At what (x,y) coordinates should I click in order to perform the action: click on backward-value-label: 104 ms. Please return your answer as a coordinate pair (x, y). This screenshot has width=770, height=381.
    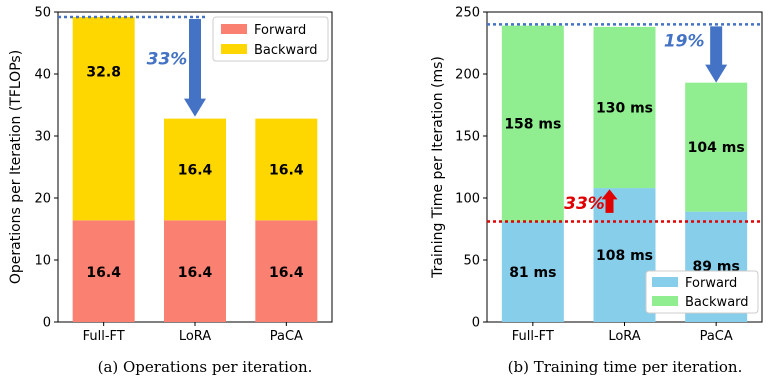
    Looking at the image, I should click on (716, 148).